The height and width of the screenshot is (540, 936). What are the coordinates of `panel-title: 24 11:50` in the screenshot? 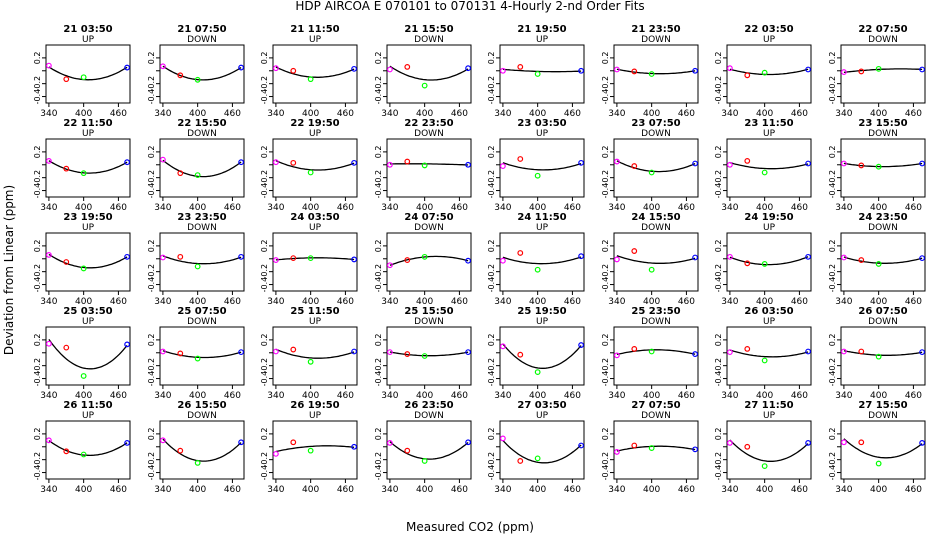 It's located at (541, 217).